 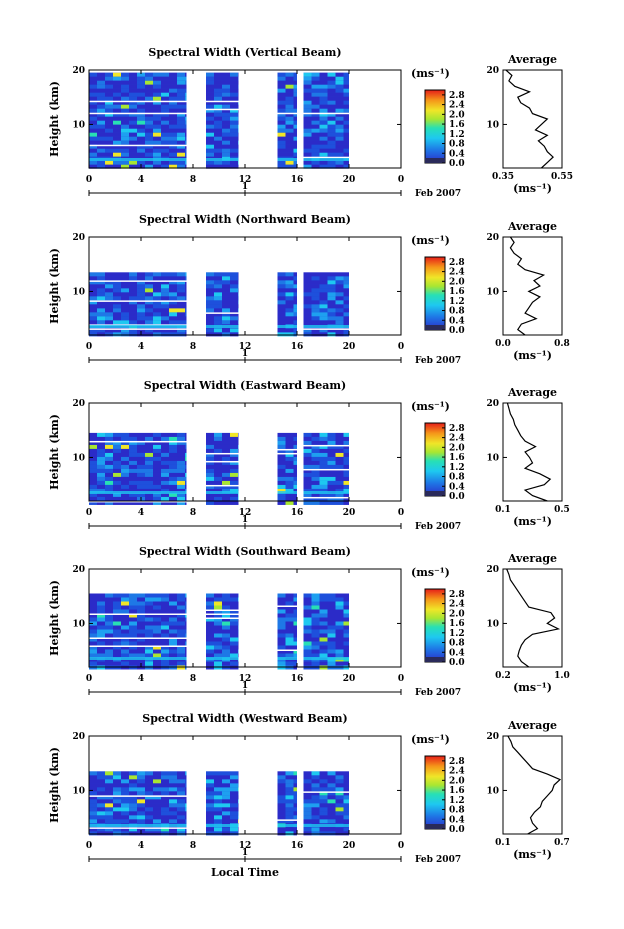 I want to click on average-y-tick-label: 10, so click(x=492, y=624).